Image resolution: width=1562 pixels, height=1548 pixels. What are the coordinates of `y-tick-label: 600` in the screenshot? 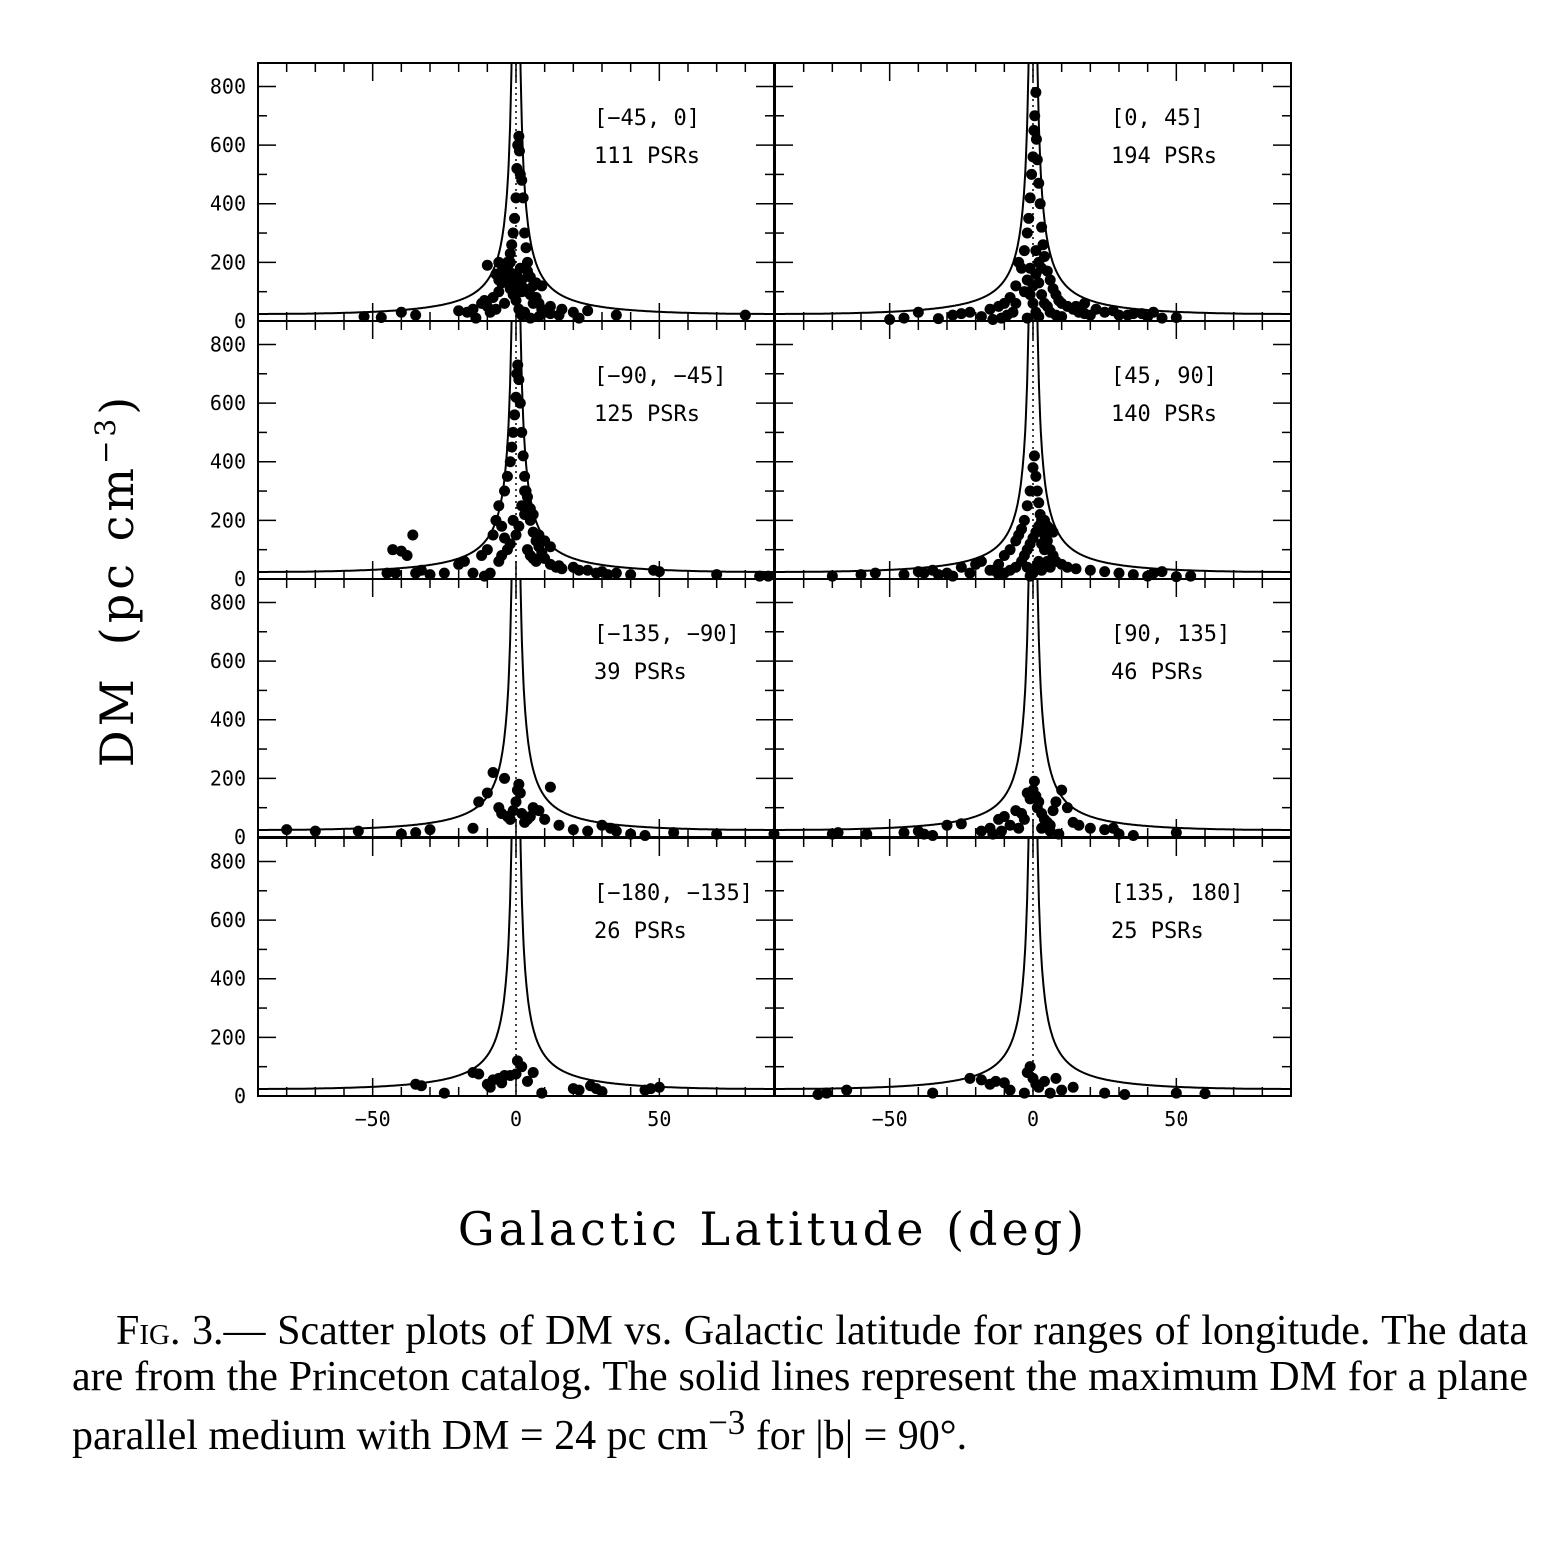 It's located at (228, 920).